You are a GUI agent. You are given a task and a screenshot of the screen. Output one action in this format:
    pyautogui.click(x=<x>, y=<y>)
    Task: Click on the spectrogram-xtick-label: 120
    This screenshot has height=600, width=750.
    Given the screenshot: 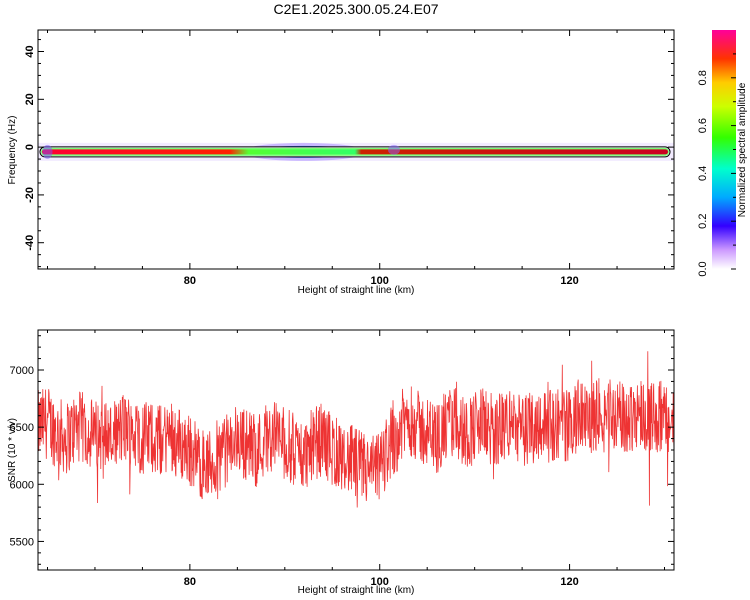 What is the action you would take?
    pyautogui.click(x=569, y=281)
    